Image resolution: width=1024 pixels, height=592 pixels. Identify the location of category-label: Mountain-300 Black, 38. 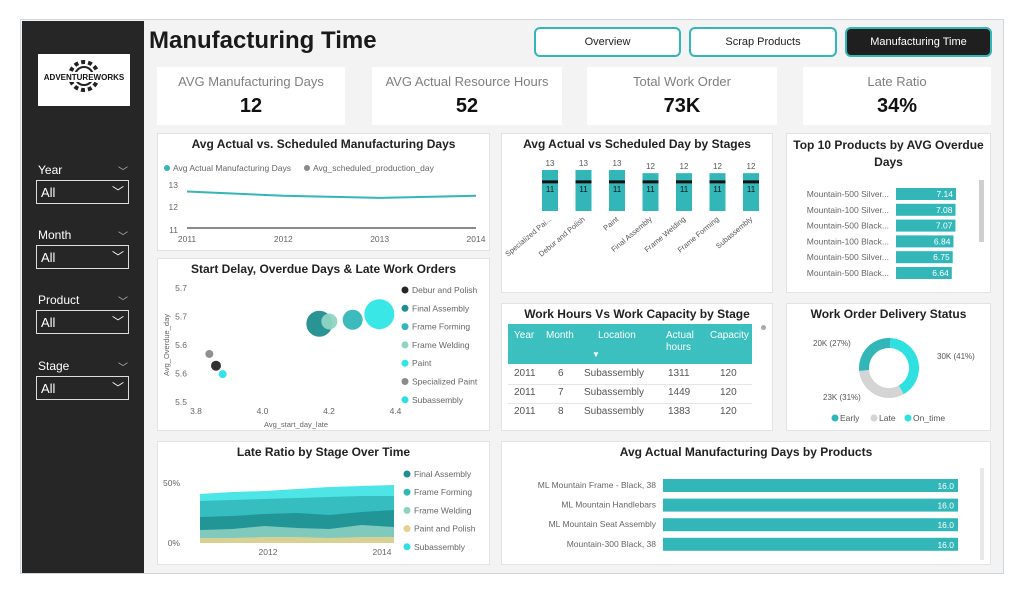
(612, 544).